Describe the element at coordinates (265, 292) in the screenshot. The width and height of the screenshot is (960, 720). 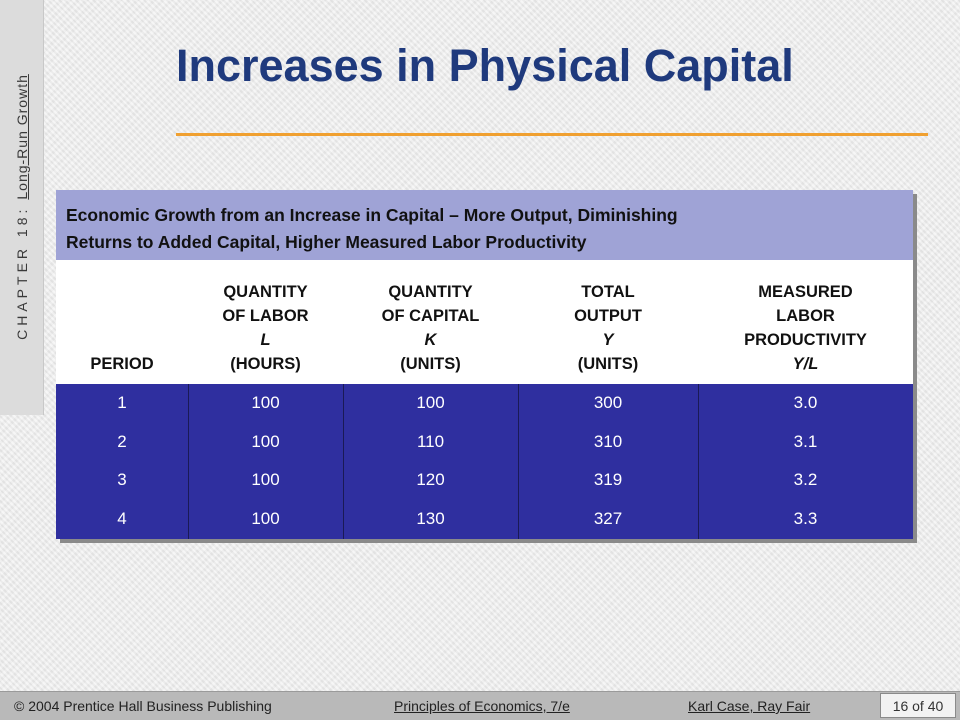
I see `header-labor-line1: QUANTITY` at that location.